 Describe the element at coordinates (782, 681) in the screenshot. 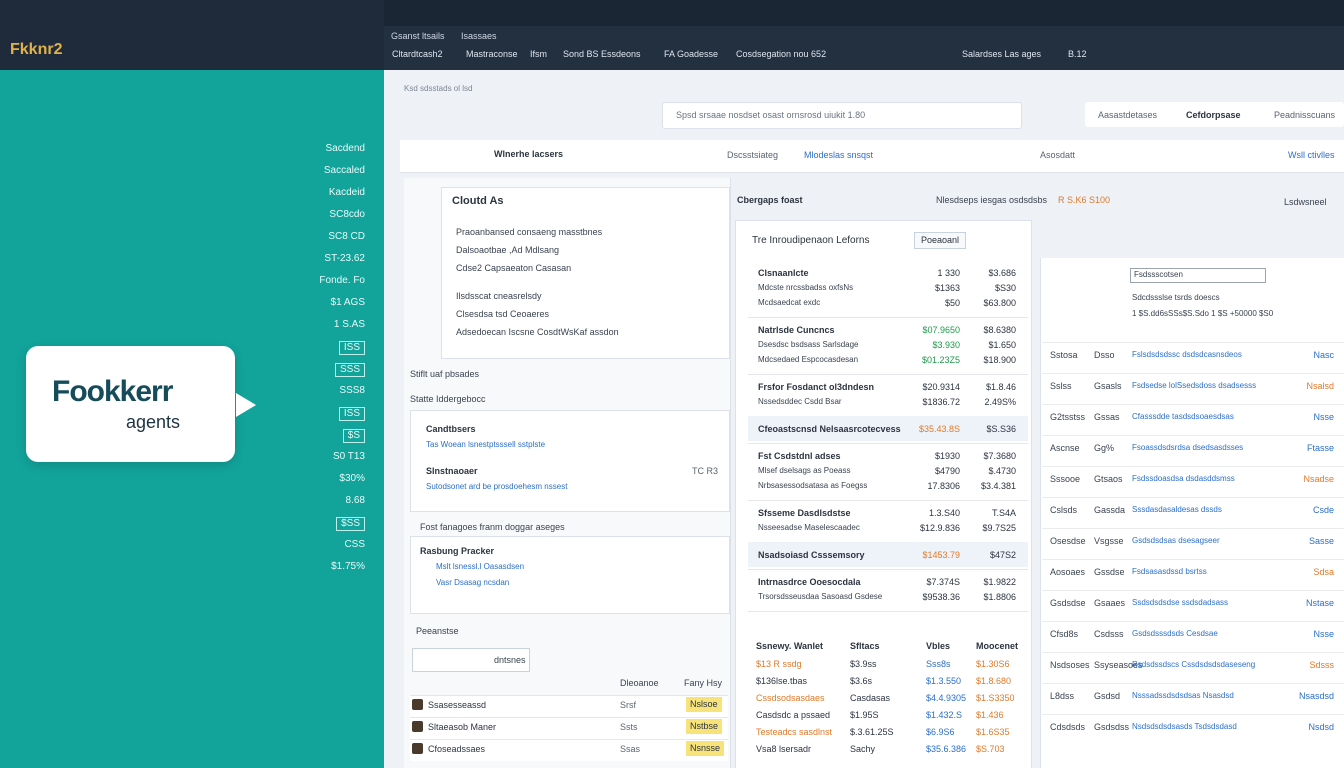

I see `bottom-cell: $136lse.tbas` at that location.